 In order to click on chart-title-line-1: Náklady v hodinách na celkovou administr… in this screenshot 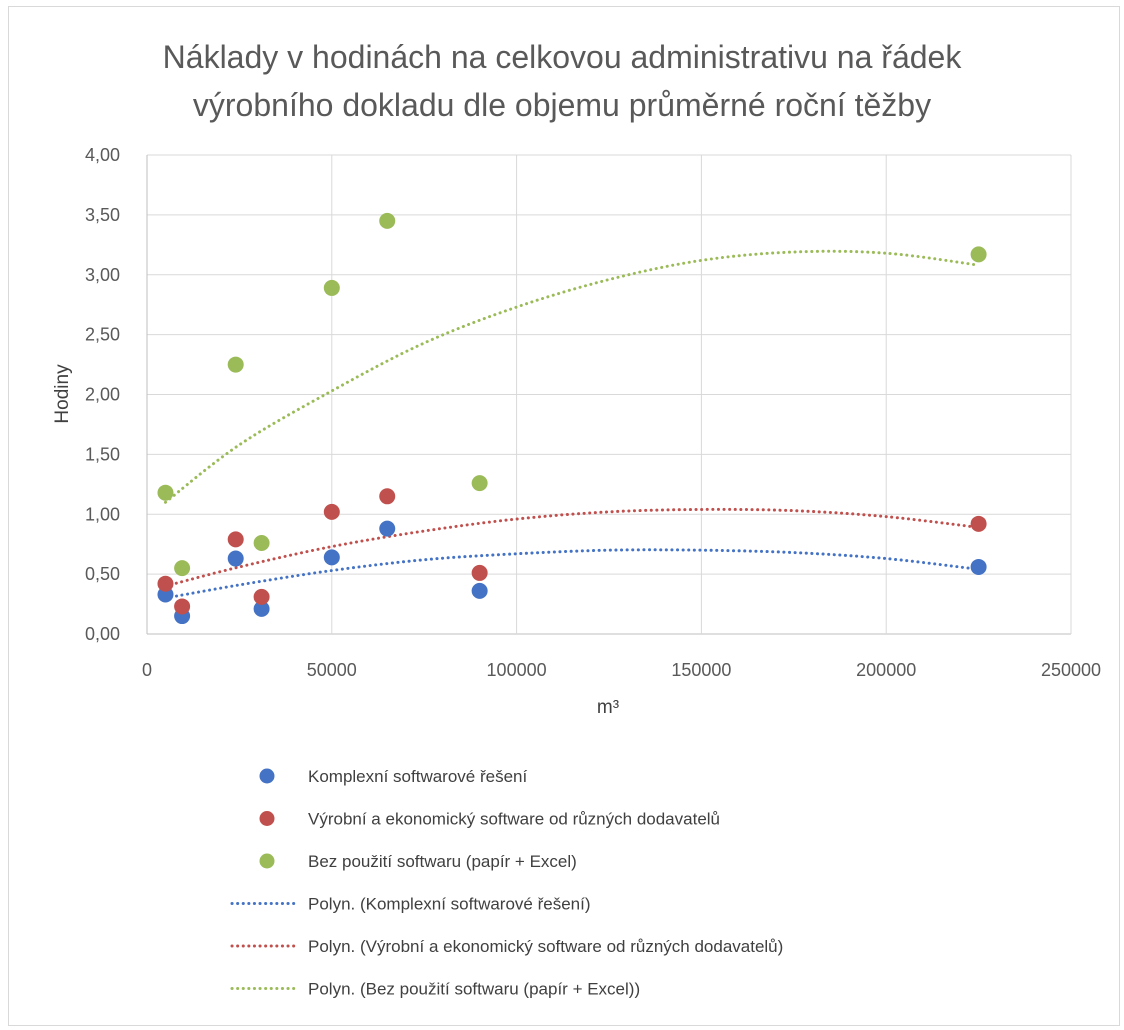, I will do `click(563, 57)`.